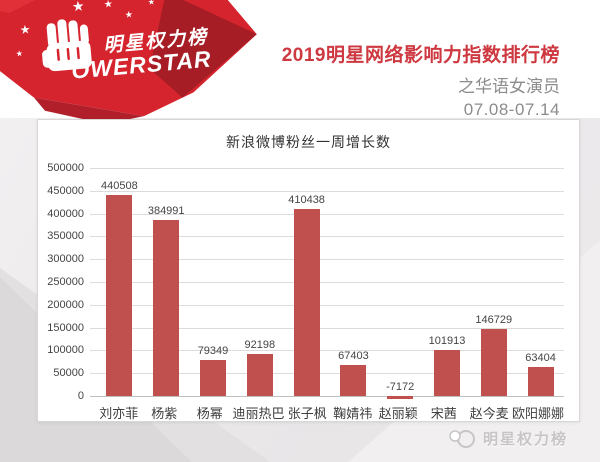 This screenshot has height=462, width=600. What do you see at coordinates (489, 413) in the screenshot?
I see `x-axis-label: 赵今麦` at bounding box center [489, 413].